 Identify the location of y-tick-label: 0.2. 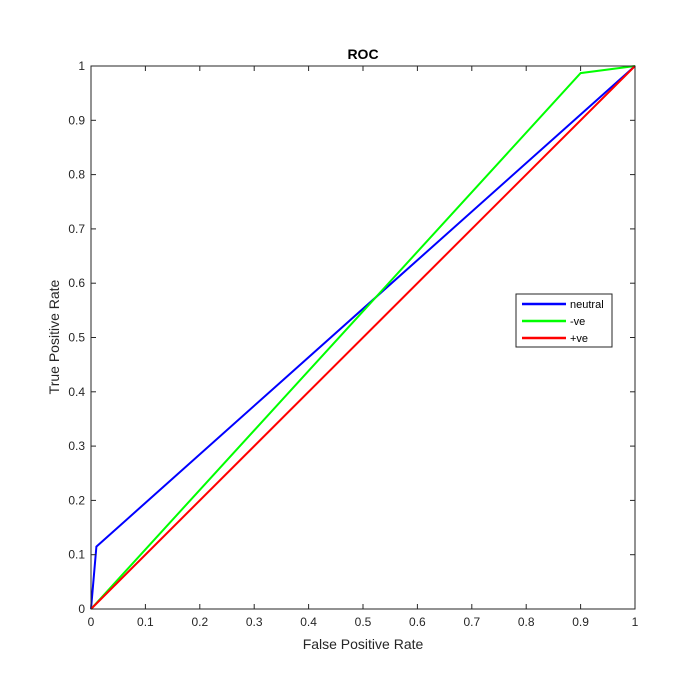
(76, 500).